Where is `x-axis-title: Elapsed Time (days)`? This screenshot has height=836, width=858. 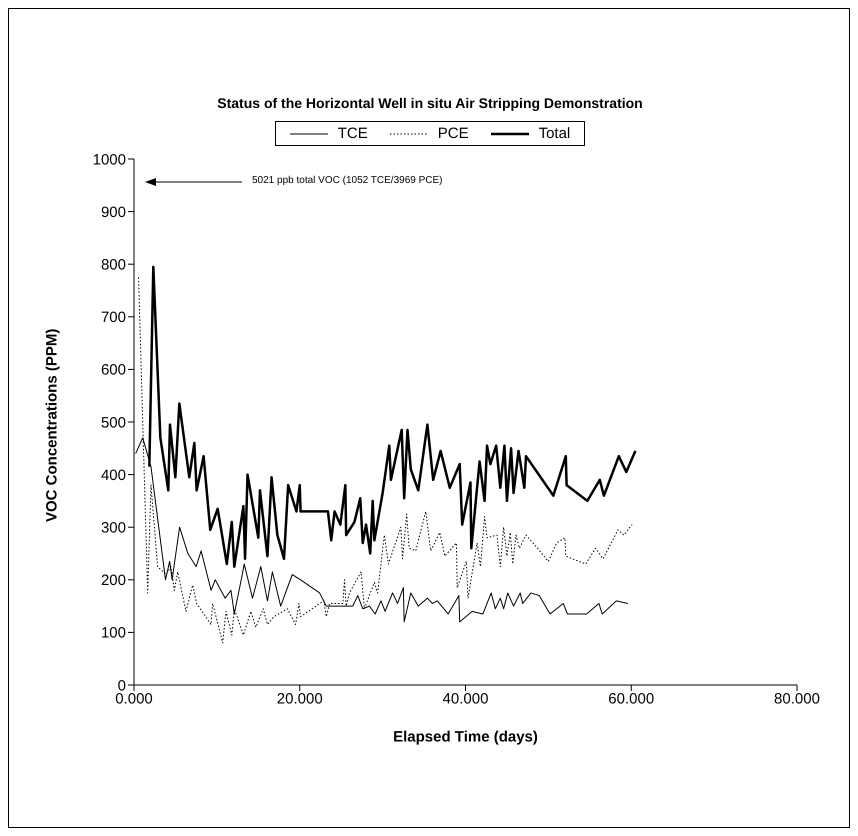
x-axis-title: Elapsed Time (days) is located at coordinates (465, 737).